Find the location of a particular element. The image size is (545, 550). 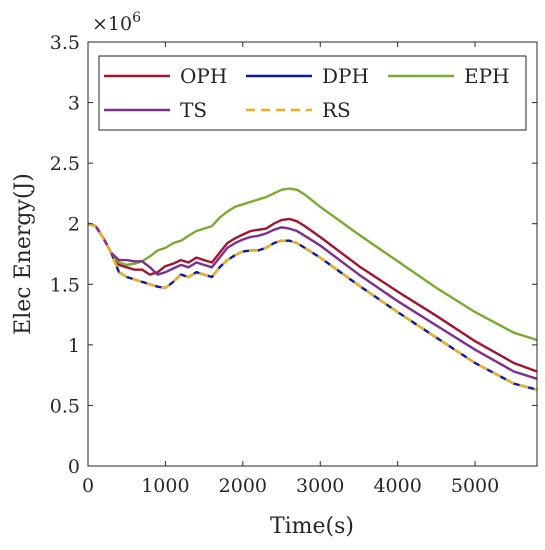

legend-label-eph: EPH is located at coordinates (487, 76).